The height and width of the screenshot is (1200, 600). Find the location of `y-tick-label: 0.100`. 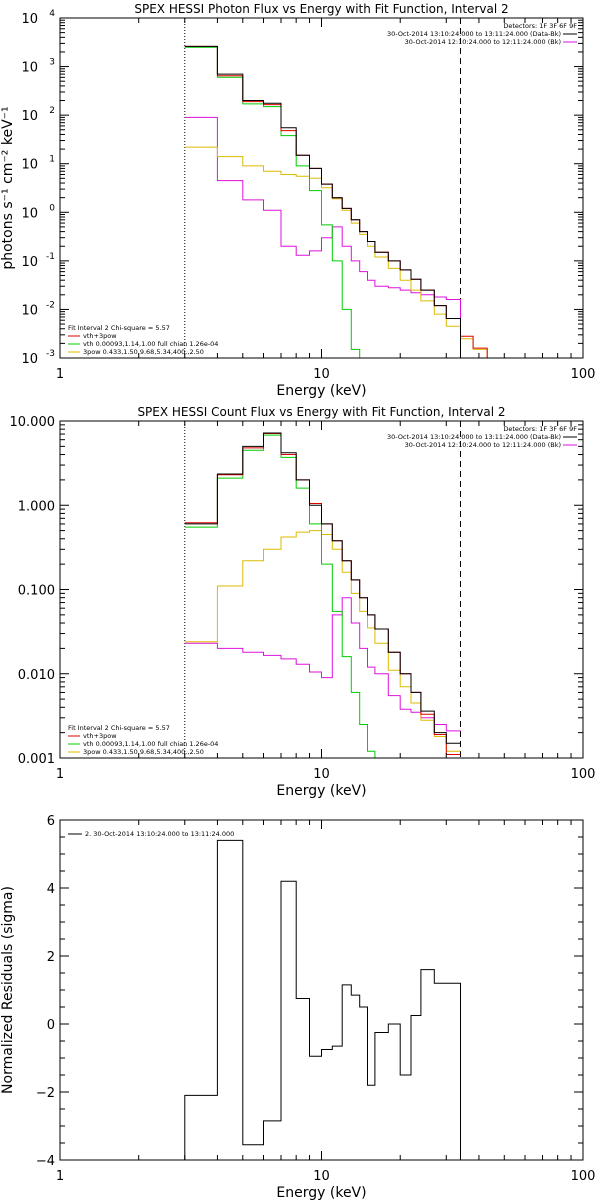

y-tick-label: 0.100 is located at coordinates (36, 591).